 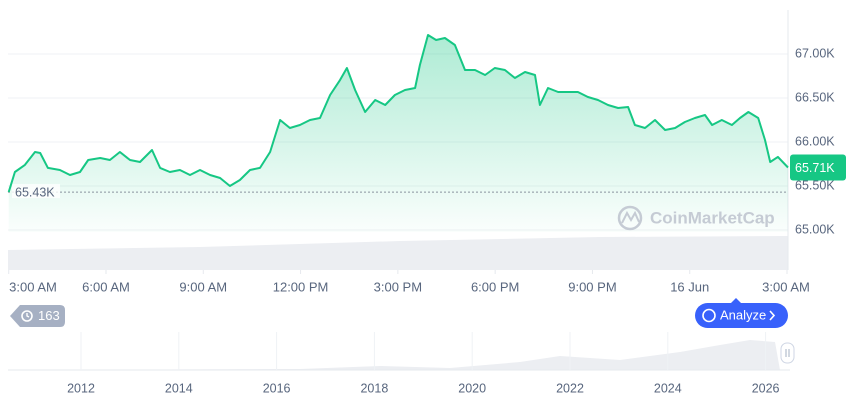 What do you see at coordinates (668, 388) in the screenshot?
I see `navigator-year: 2024` at bounding box center [668, 388].